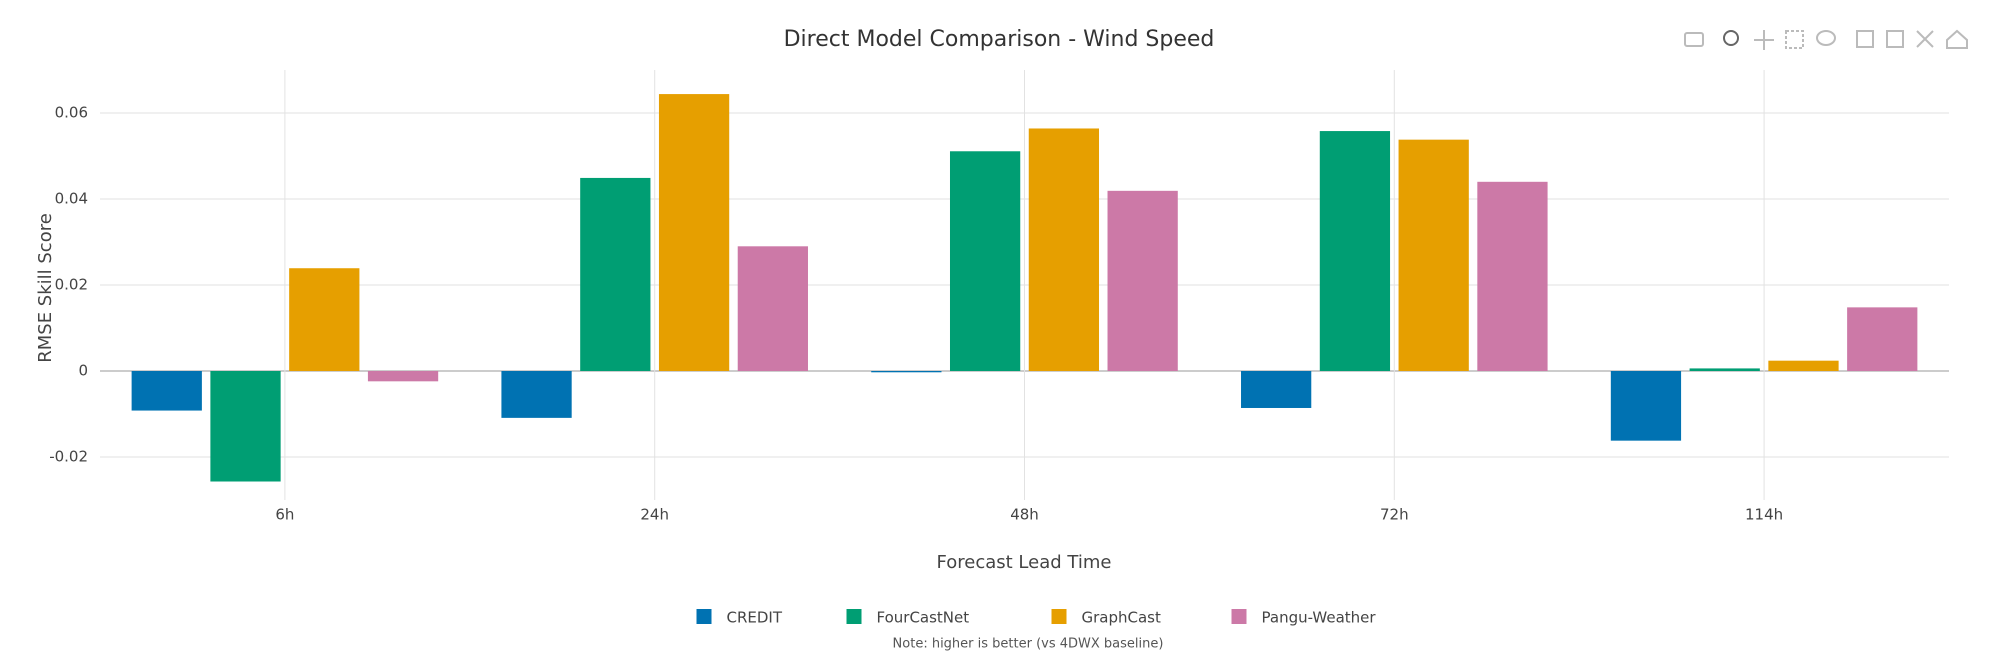  What do you see at coordinates (68, 457) in the screenshot?
I see `y-tick-label: -0.02` at bounding box center [68, 457].